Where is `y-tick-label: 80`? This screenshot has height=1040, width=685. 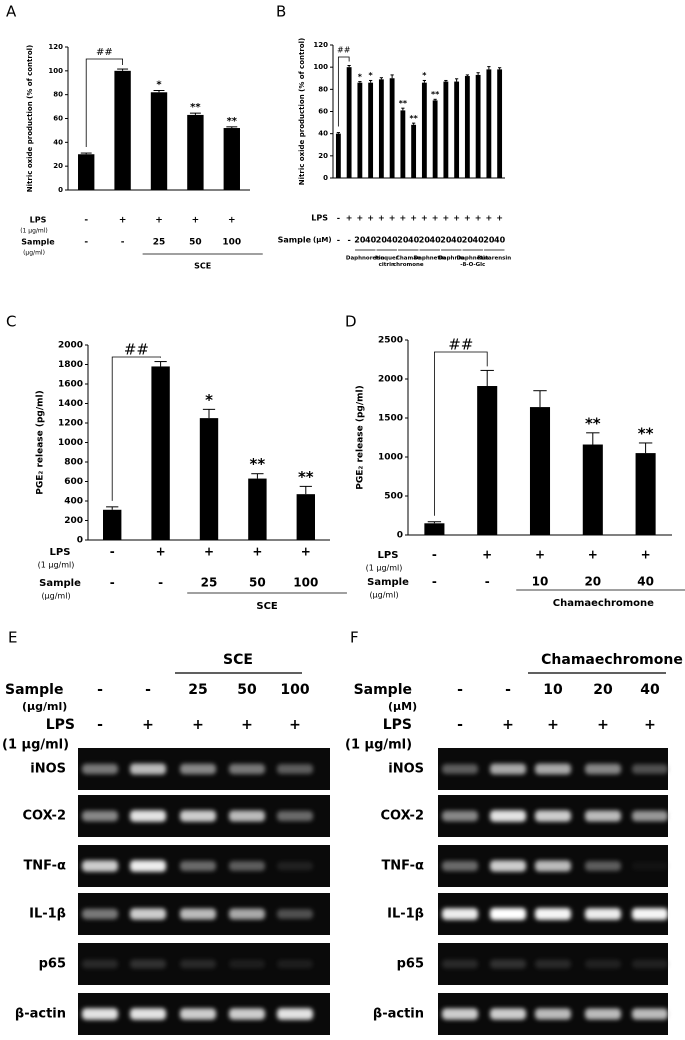 y-tick-label: 80 is located at coordinates (323, 89).